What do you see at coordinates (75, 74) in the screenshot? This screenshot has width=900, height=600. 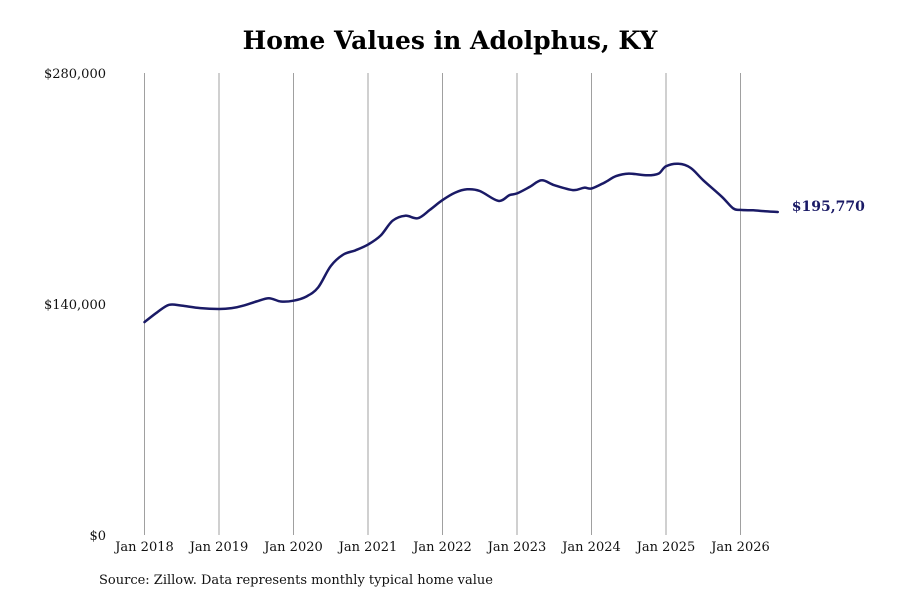 I see `y-tick-label: $280,000` at bounding box center [75, 74].